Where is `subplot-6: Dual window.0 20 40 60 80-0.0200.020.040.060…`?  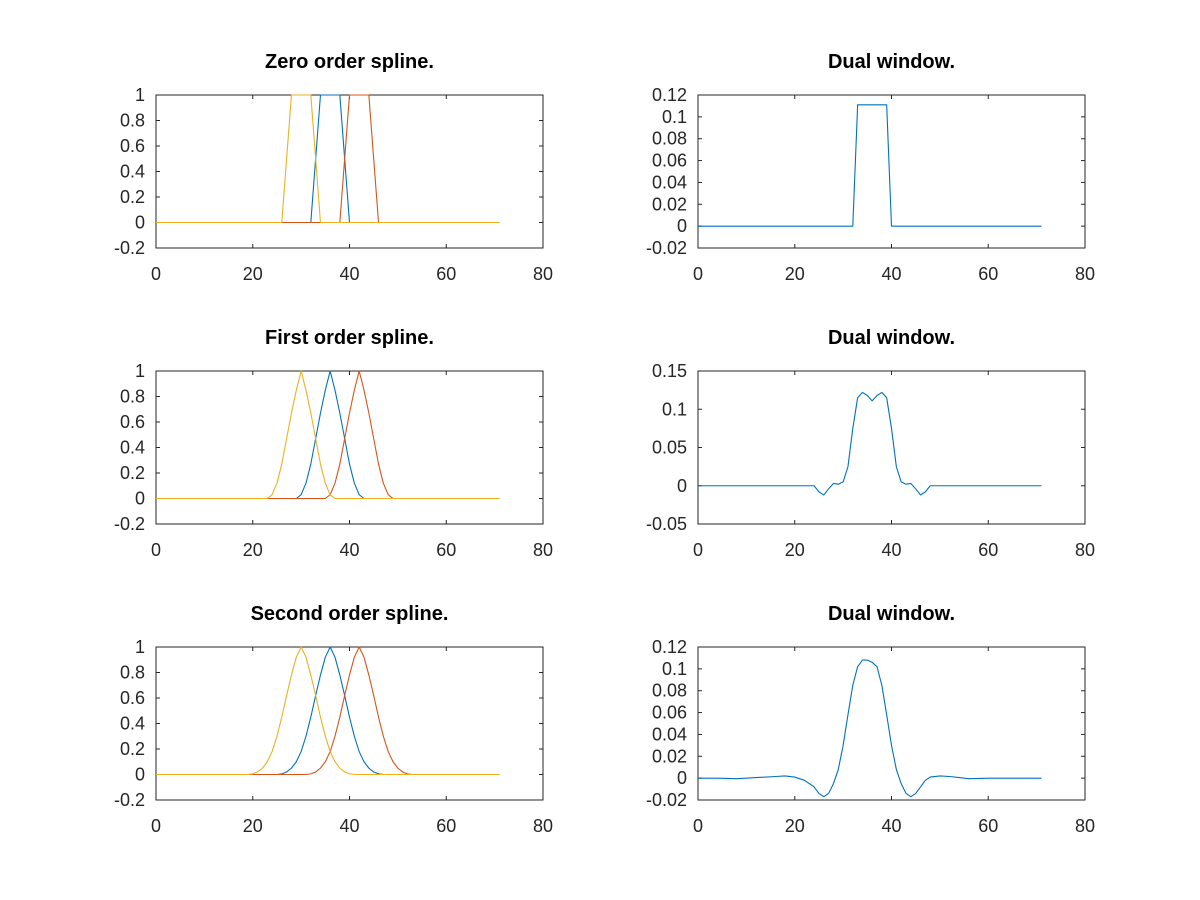 subplot-6: Dual window.0 20 40 60 80-0.0200.020.040.060… is located at coordinates (870, 719).